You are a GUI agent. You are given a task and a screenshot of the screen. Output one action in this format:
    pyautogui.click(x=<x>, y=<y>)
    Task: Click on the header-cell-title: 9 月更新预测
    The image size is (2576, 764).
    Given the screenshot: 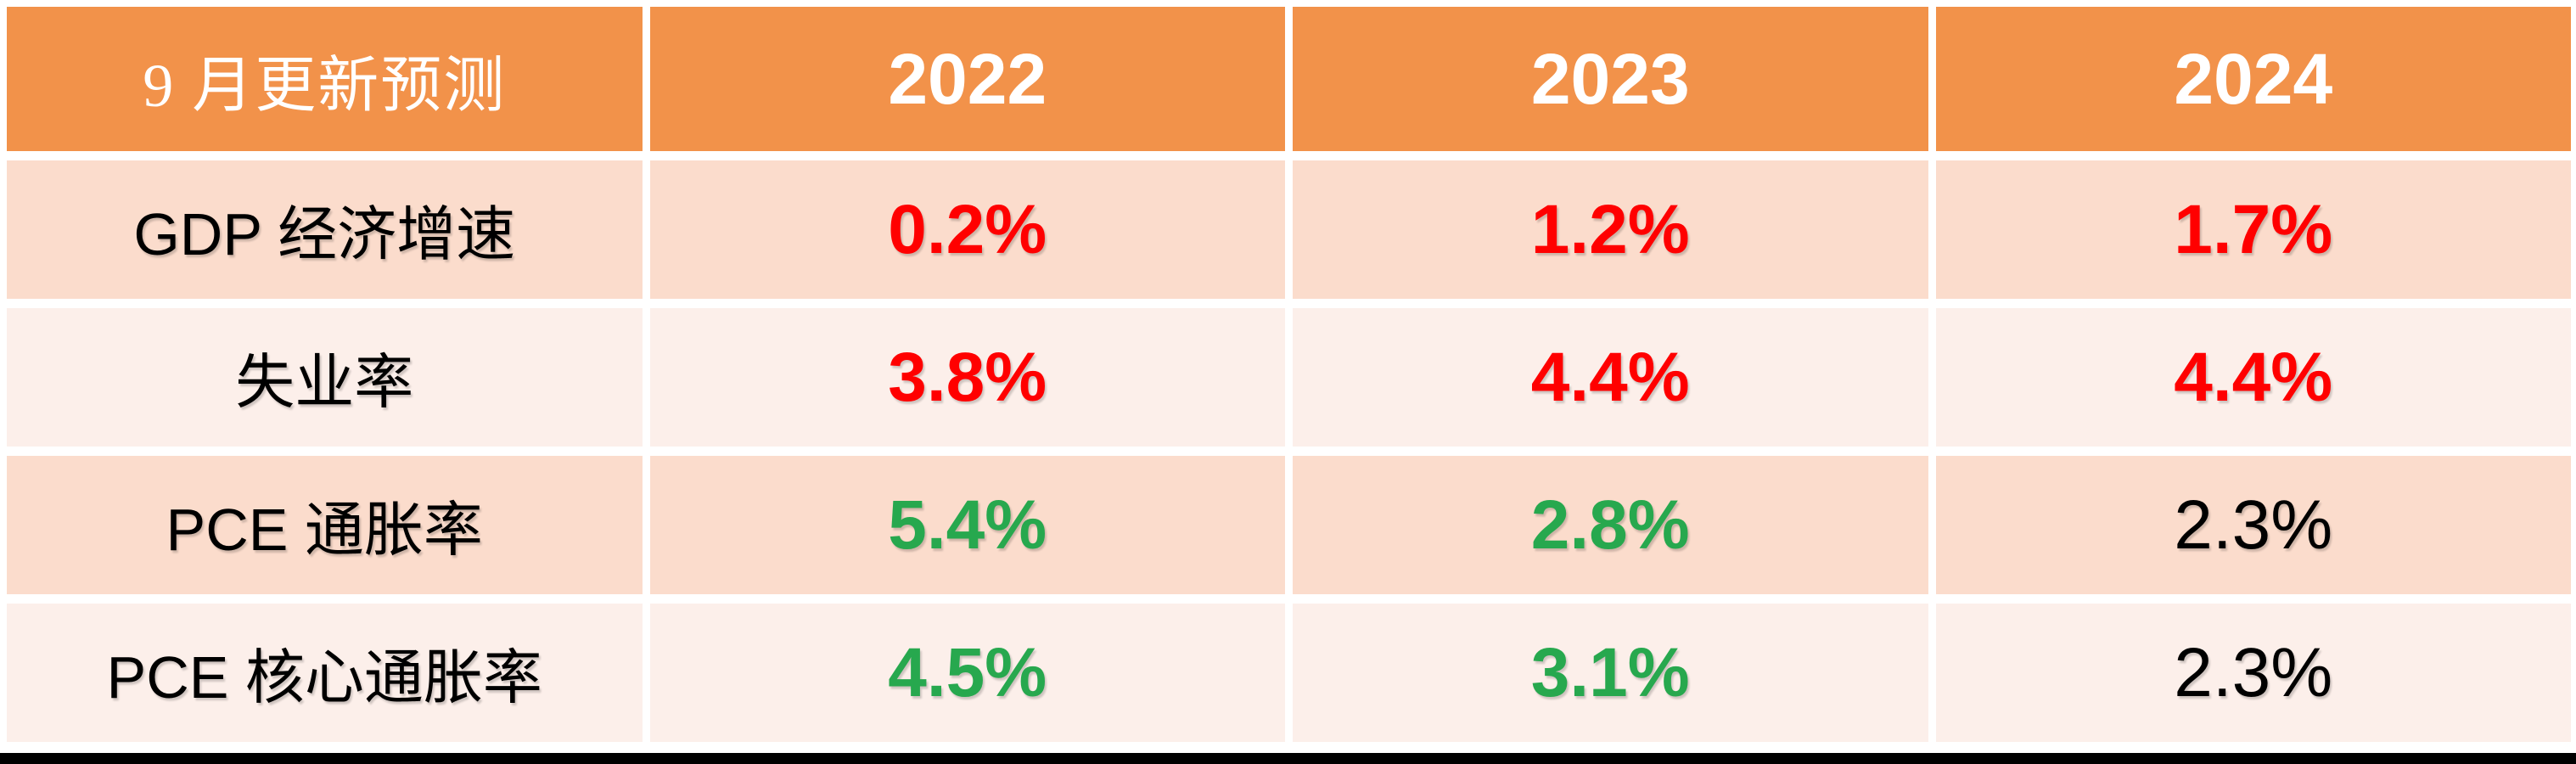 What is the action you would take?
    pyautogui.click(x=325, y=79)
    